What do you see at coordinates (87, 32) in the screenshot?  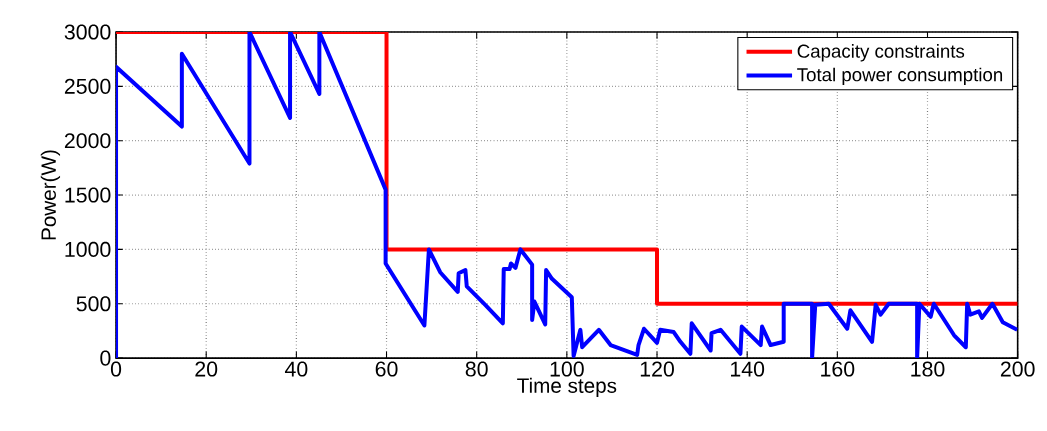 I see `y-tick-label: 3000` at bounding box center [87, 32].